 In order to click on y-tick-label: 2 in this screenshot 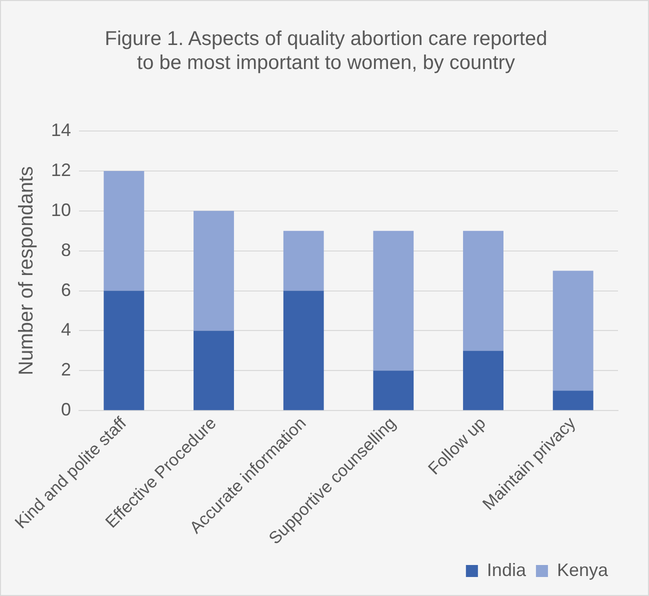, I will do `click(66, 370)`.